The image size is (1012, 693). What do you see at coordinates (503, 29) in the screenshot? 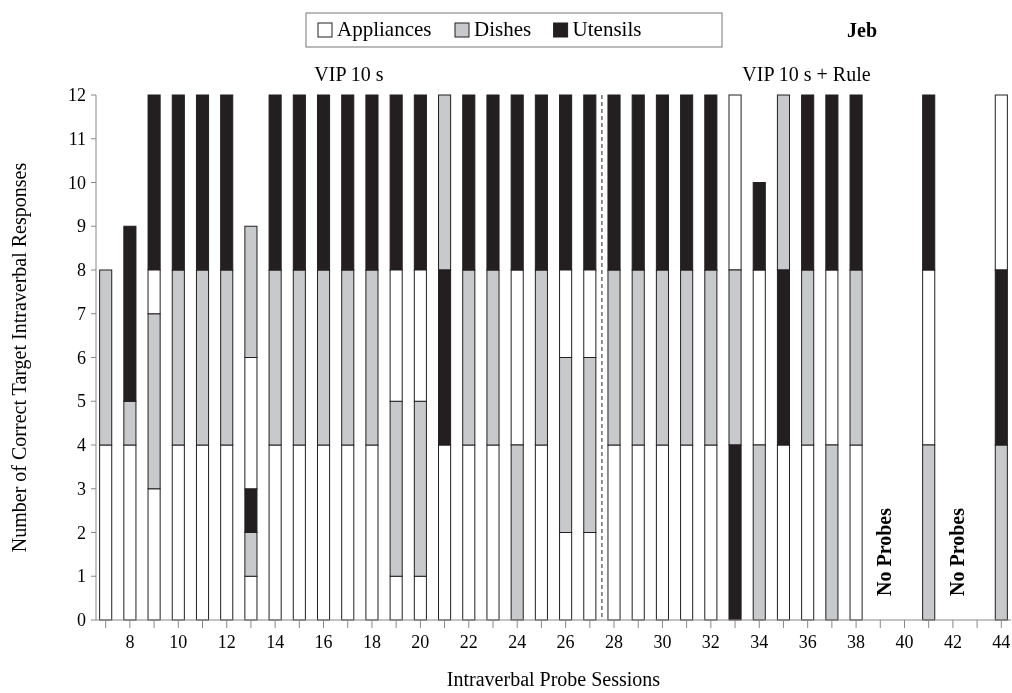
I see `legend-label: Dishes` at bounding box center [503, 29].